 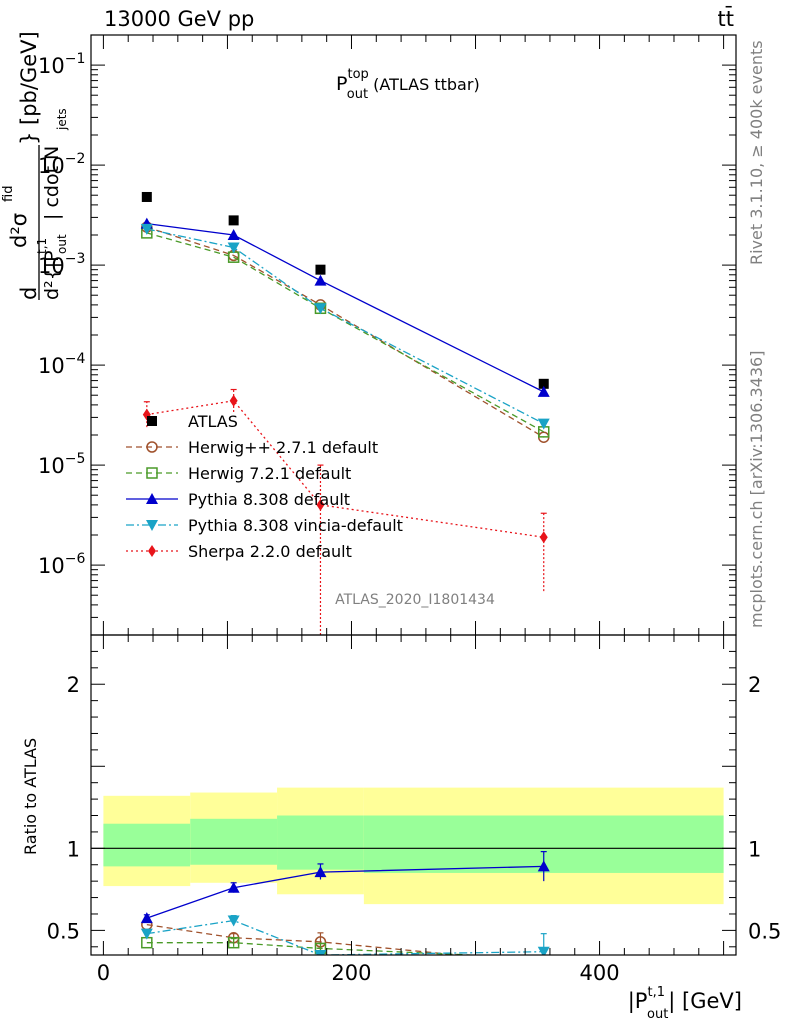 I want to click on y-label-den-sub: out, so click(x=62, y=244).